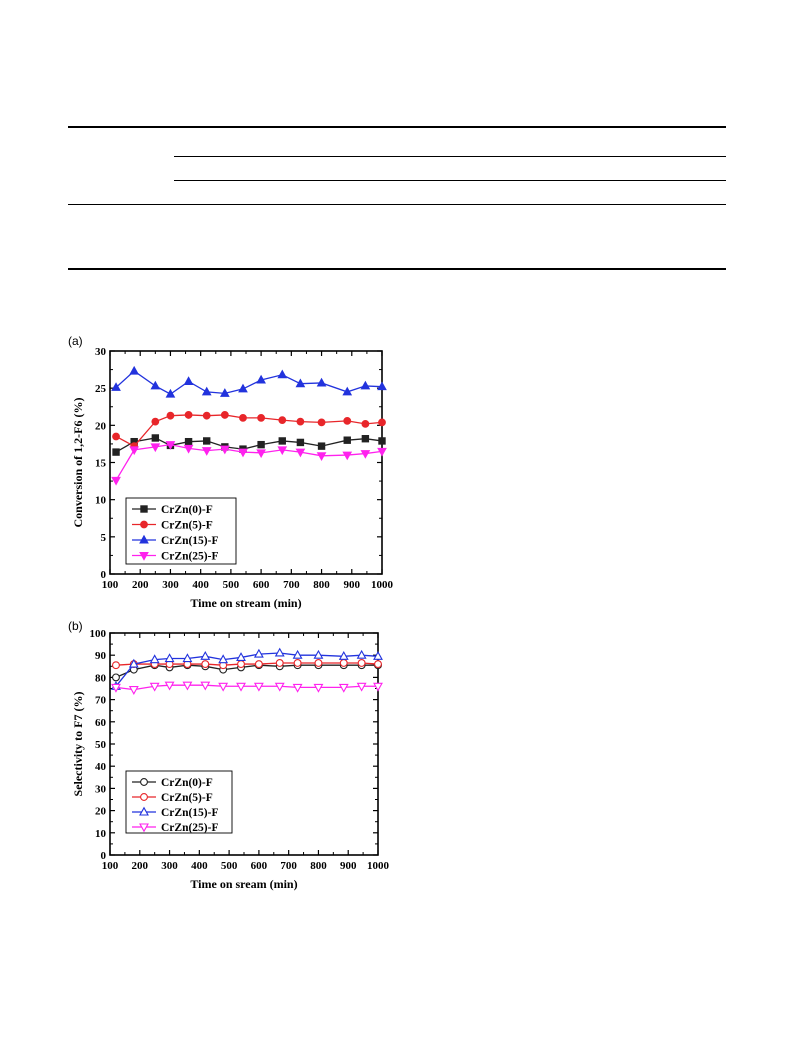  Describe the element at coordinates (382, 585) in the screenshot. I see `conversion-x-tick-label: 1000` at that location.